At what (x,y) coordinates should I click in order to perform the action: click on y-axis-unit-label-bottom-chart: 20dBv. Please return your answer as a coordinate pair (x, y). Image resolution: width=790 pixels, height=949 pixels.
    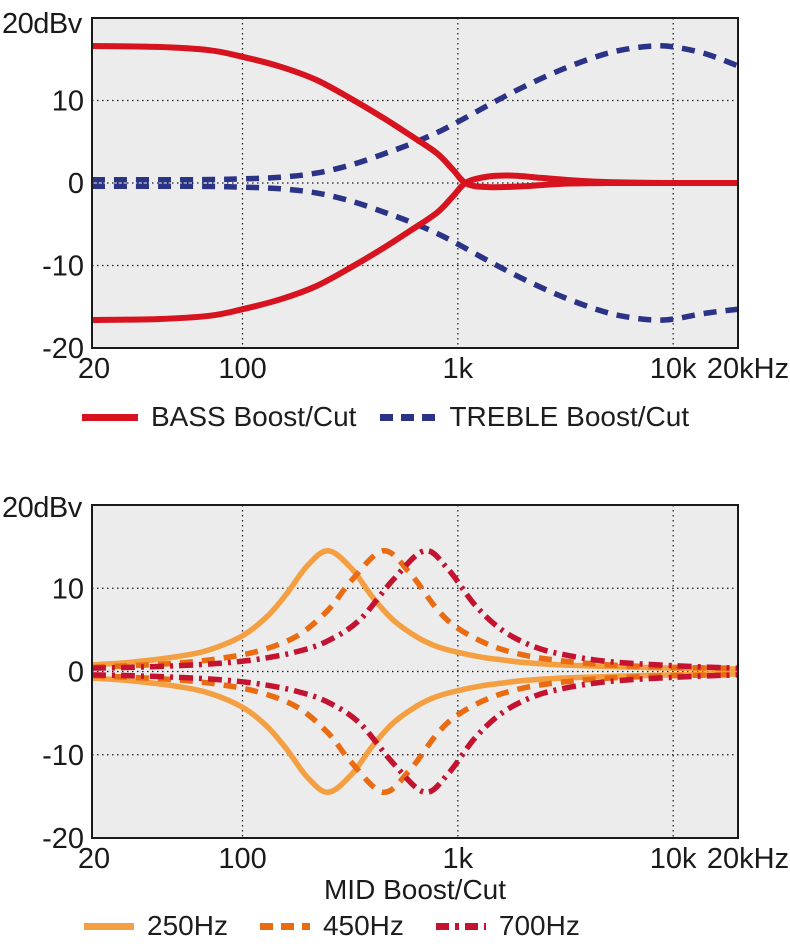
    Looking at the image, I should click on (42, 508).